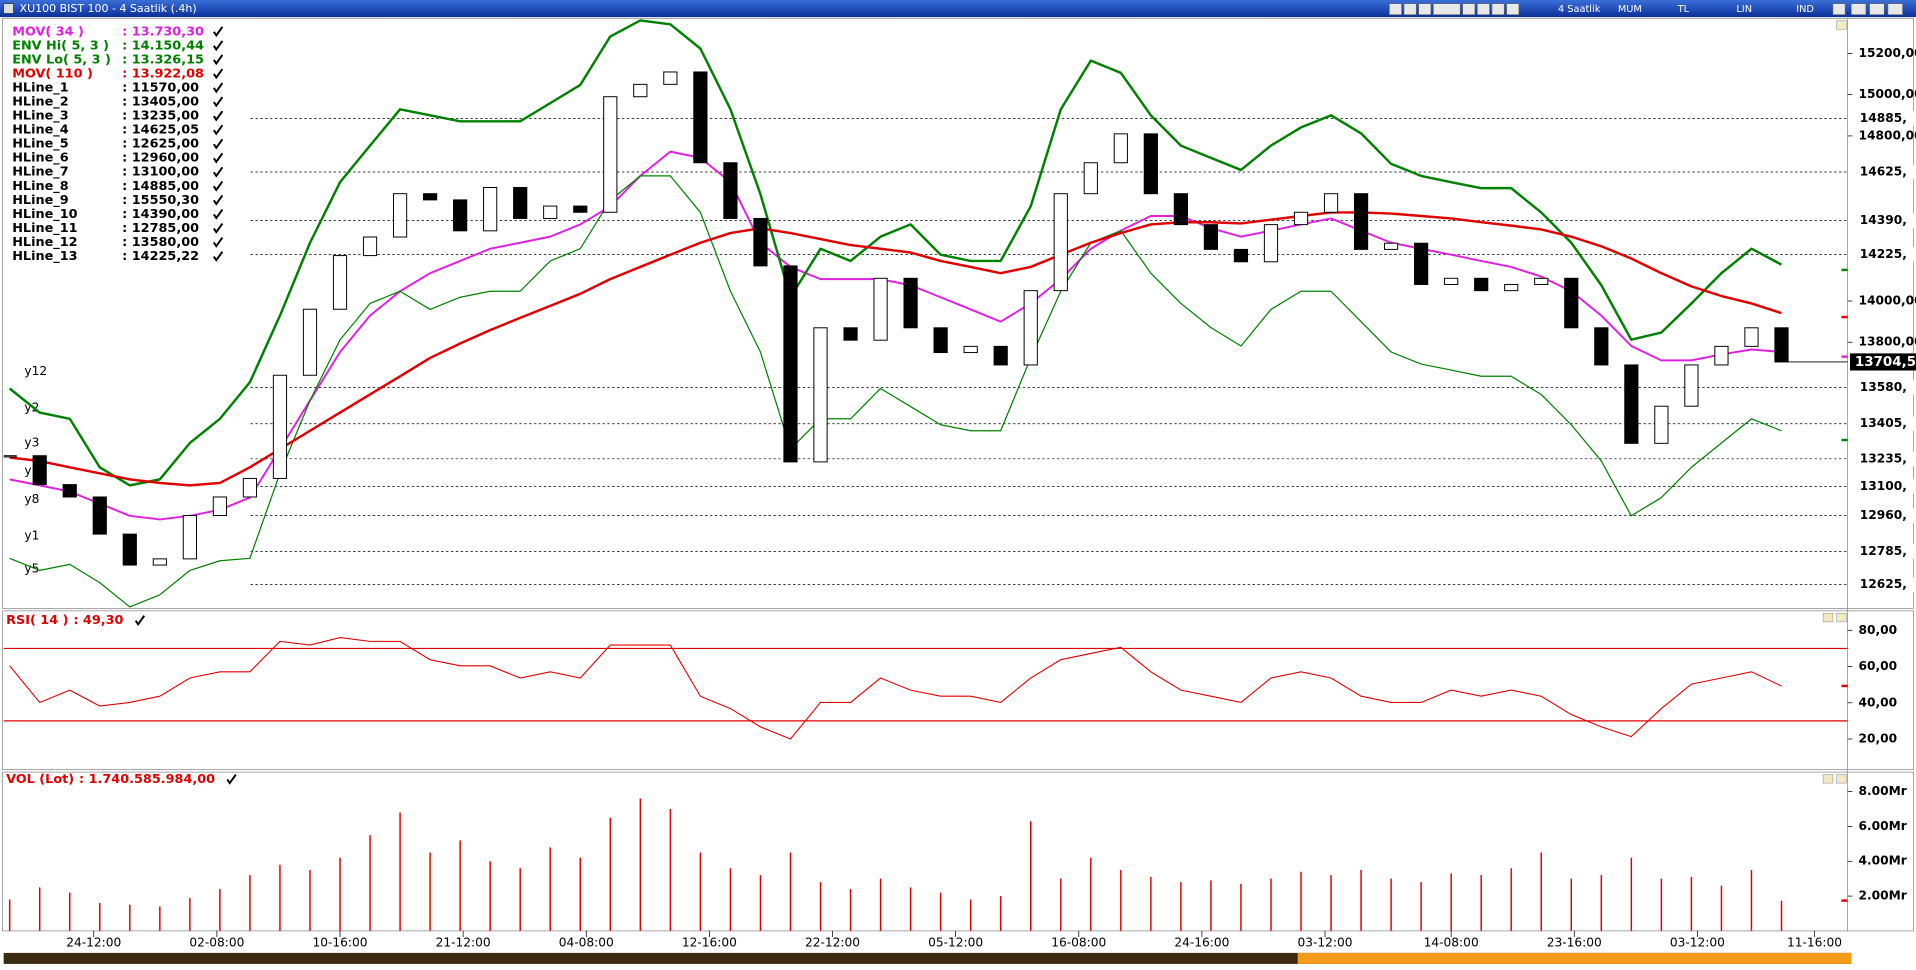 This screenshot has width=1916, height=970. Describe the element at coordinates (1744, 9) in the screenshot. I see `toolbar-label: LIN` at that location.